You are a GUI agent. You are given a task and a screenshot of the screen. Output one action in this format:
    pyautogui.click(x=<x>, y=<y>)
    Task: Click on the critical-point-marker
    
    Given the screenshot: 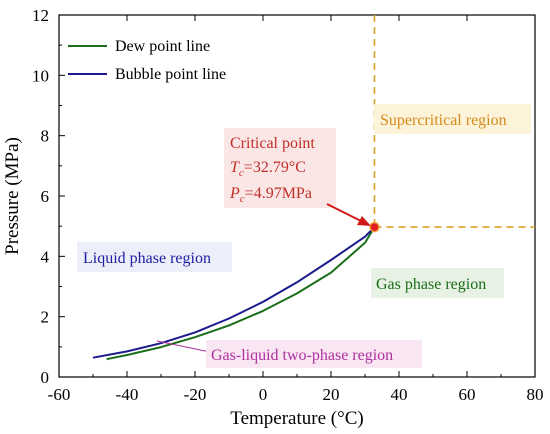 What is the action you would take?
    pyautogui.click(x=374, y=227)
    